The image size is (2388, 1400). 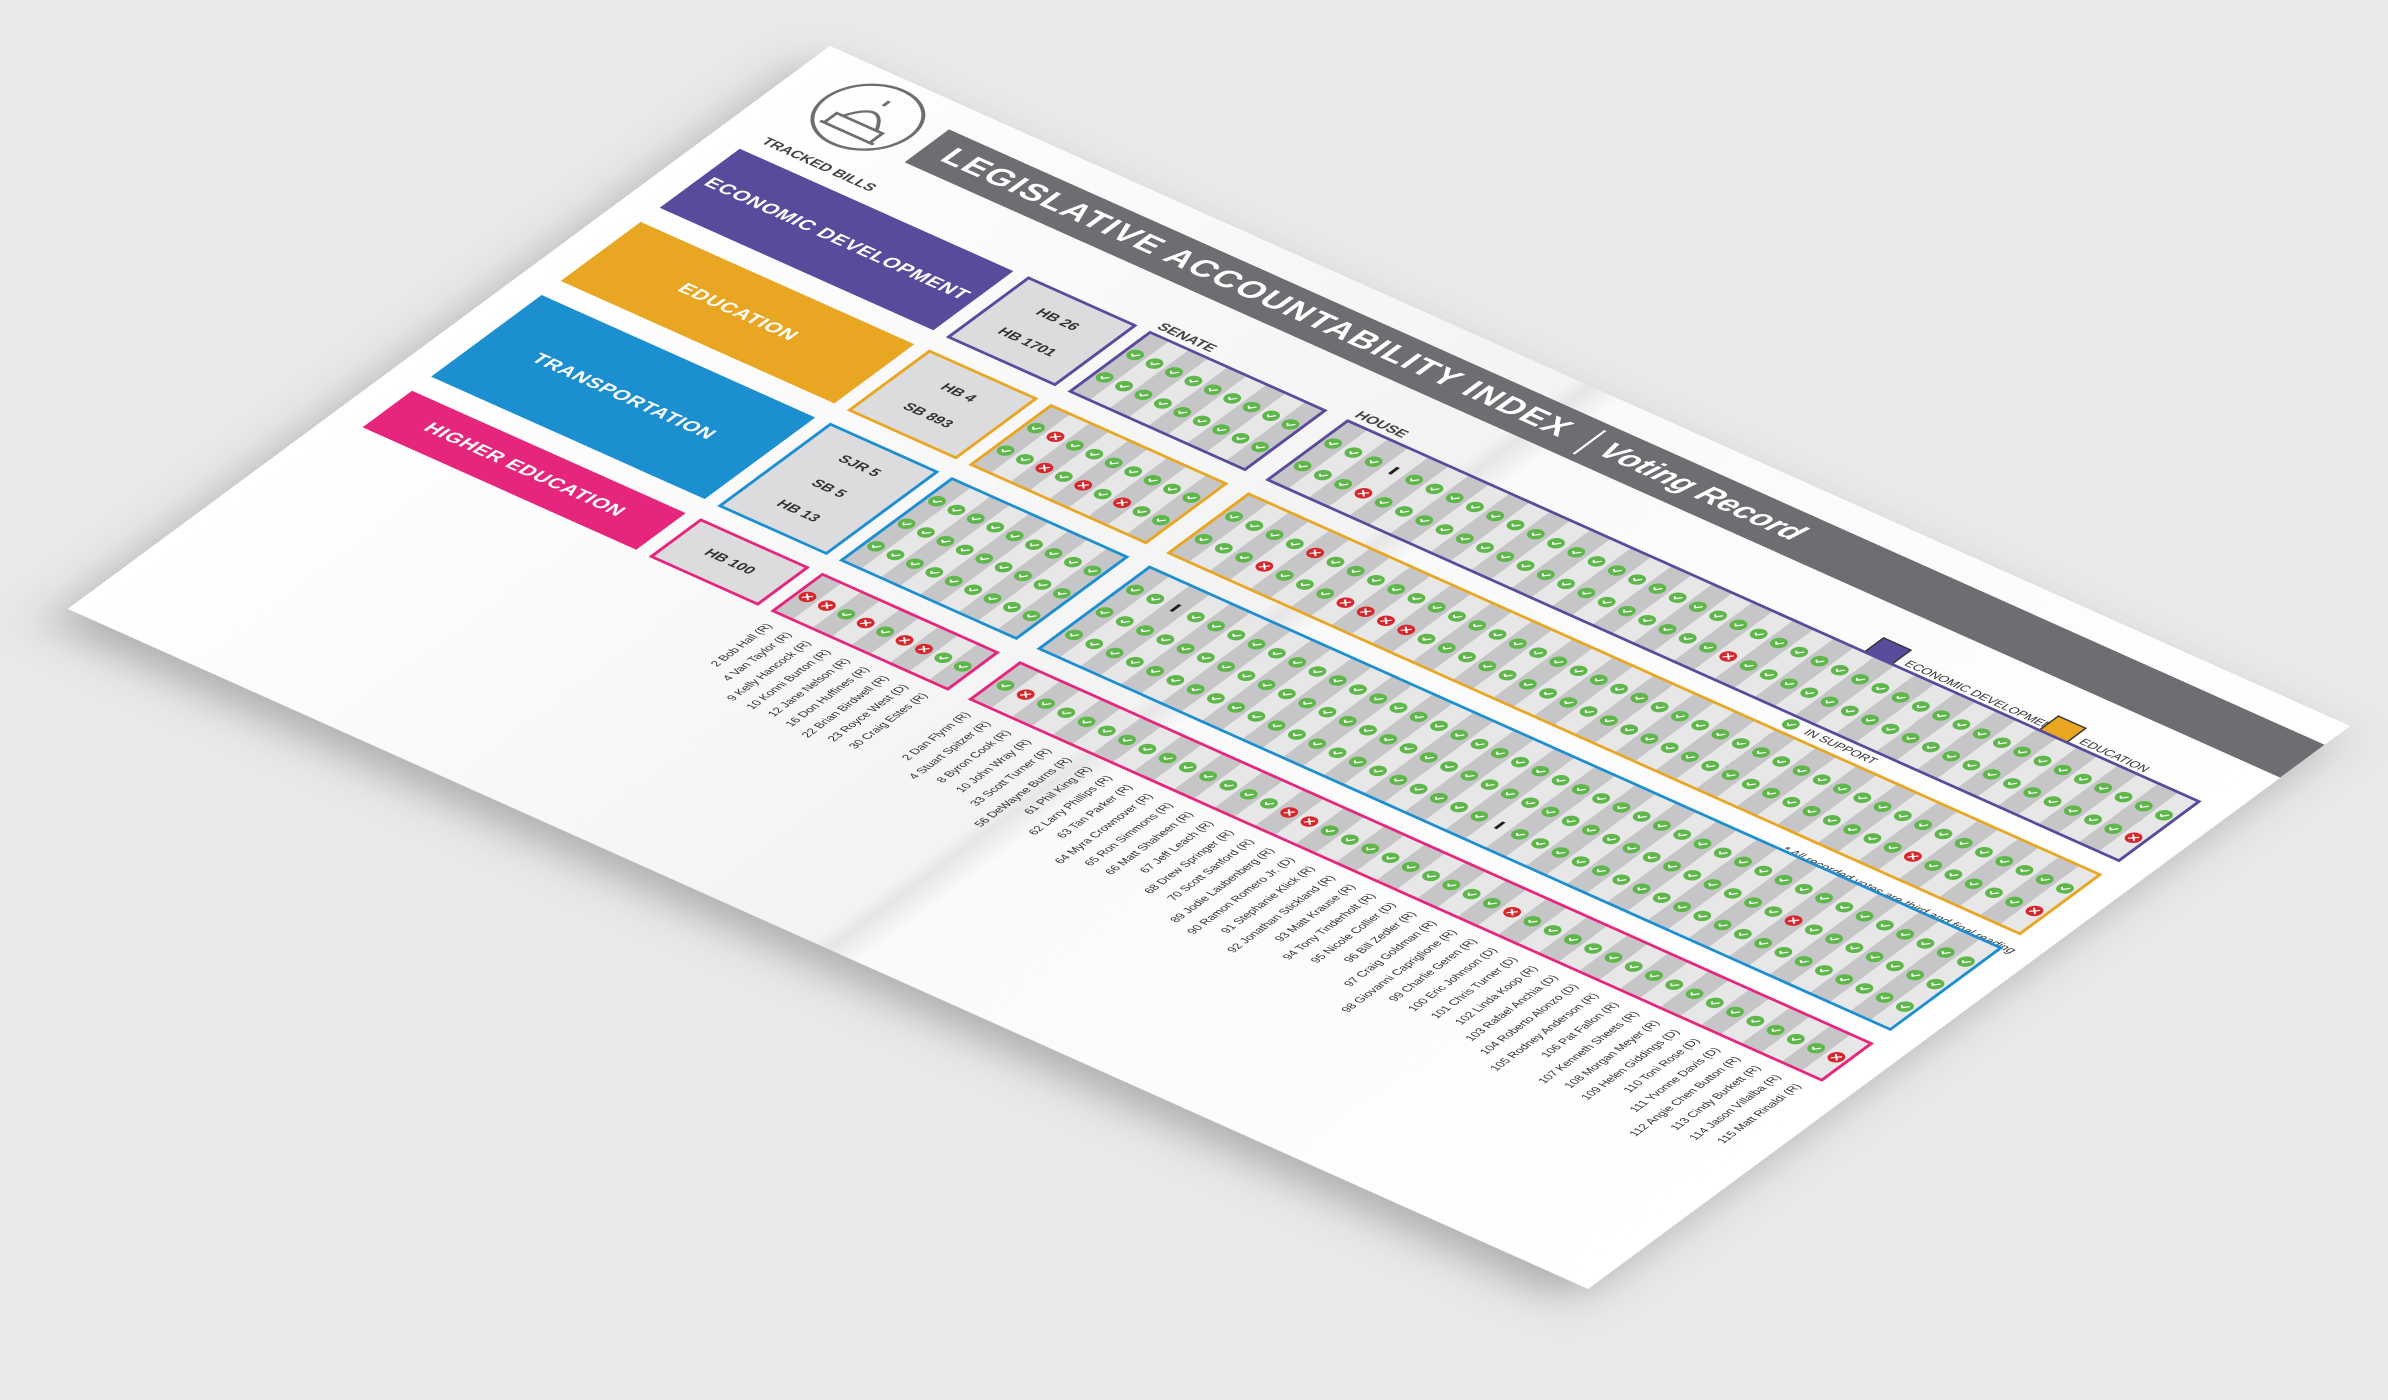 What do you see at coordinates (1520, 798) in the screenshot?
I see `grid-border` at bounding box center [1520, 798].